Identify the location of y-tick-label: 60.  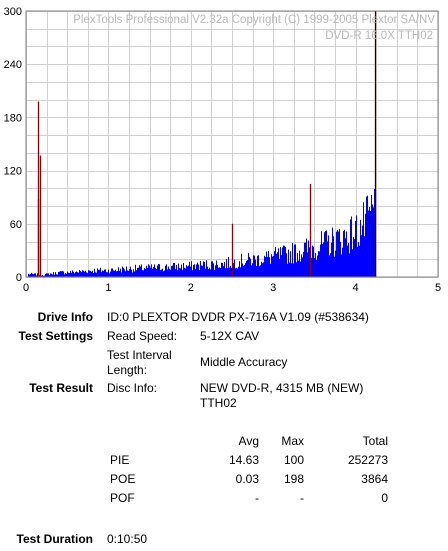
(16, 225).